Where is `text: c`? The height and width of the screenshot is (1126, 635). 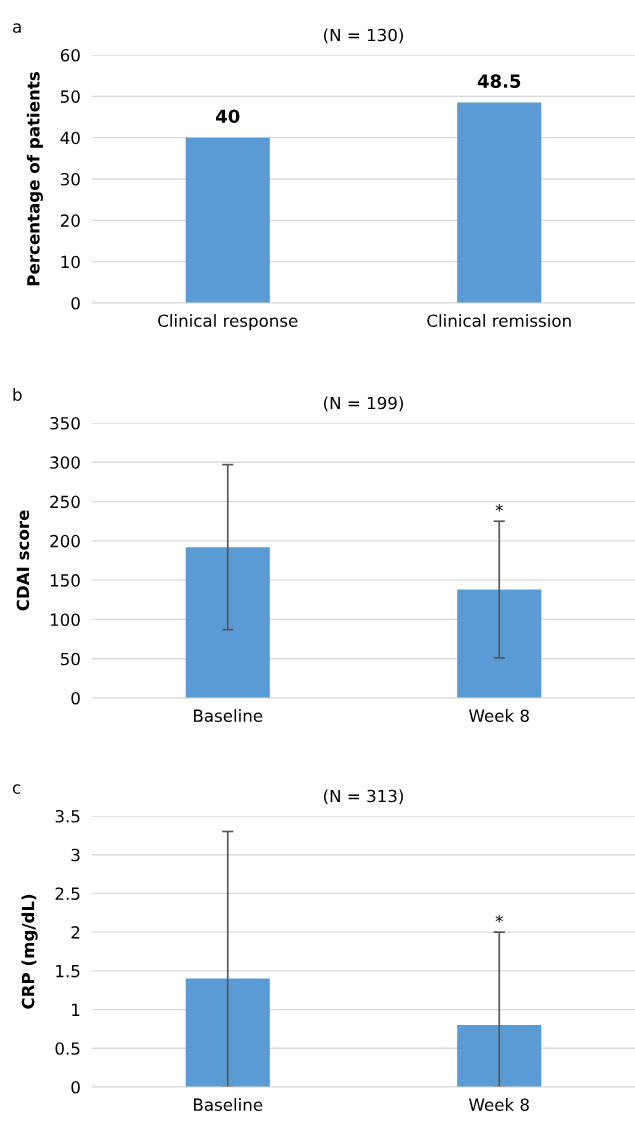 text: c is located at coordinates (16, 789).